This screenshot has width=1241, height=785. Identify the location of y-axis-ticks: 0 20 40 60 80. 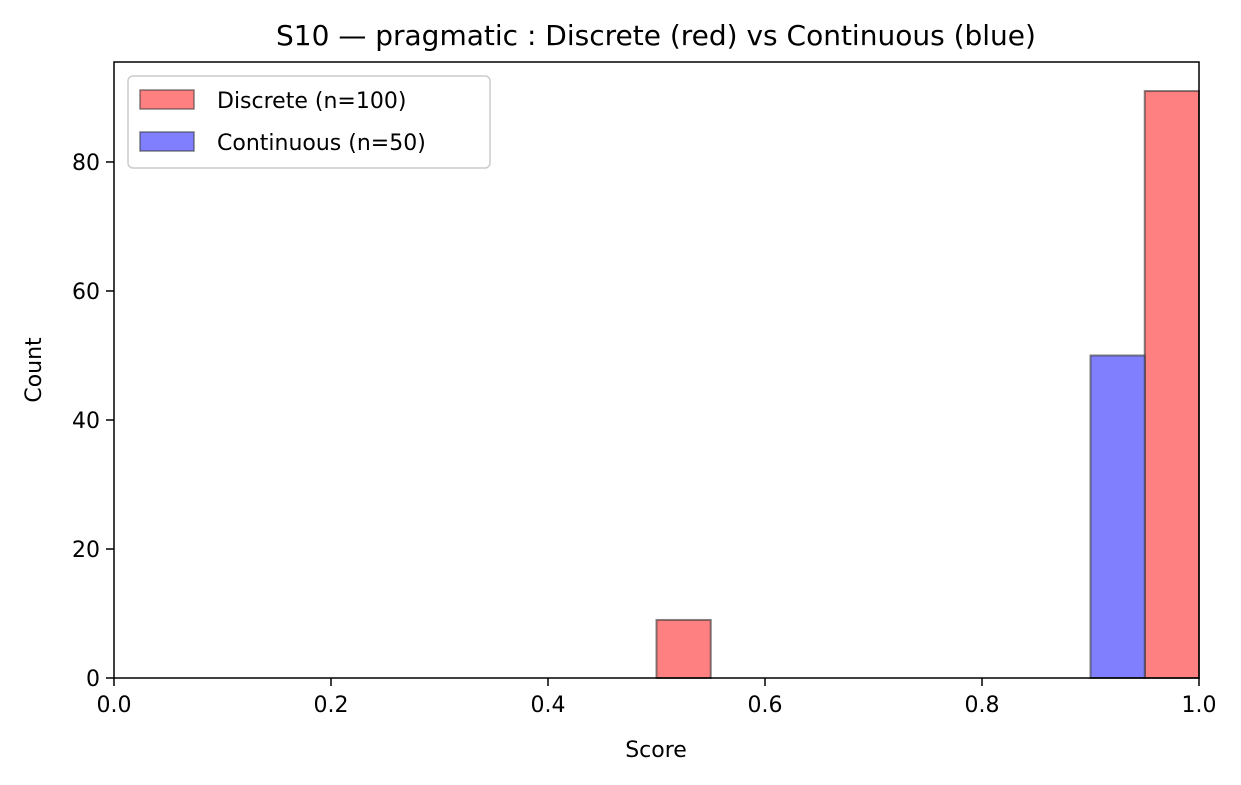
(93, 421).